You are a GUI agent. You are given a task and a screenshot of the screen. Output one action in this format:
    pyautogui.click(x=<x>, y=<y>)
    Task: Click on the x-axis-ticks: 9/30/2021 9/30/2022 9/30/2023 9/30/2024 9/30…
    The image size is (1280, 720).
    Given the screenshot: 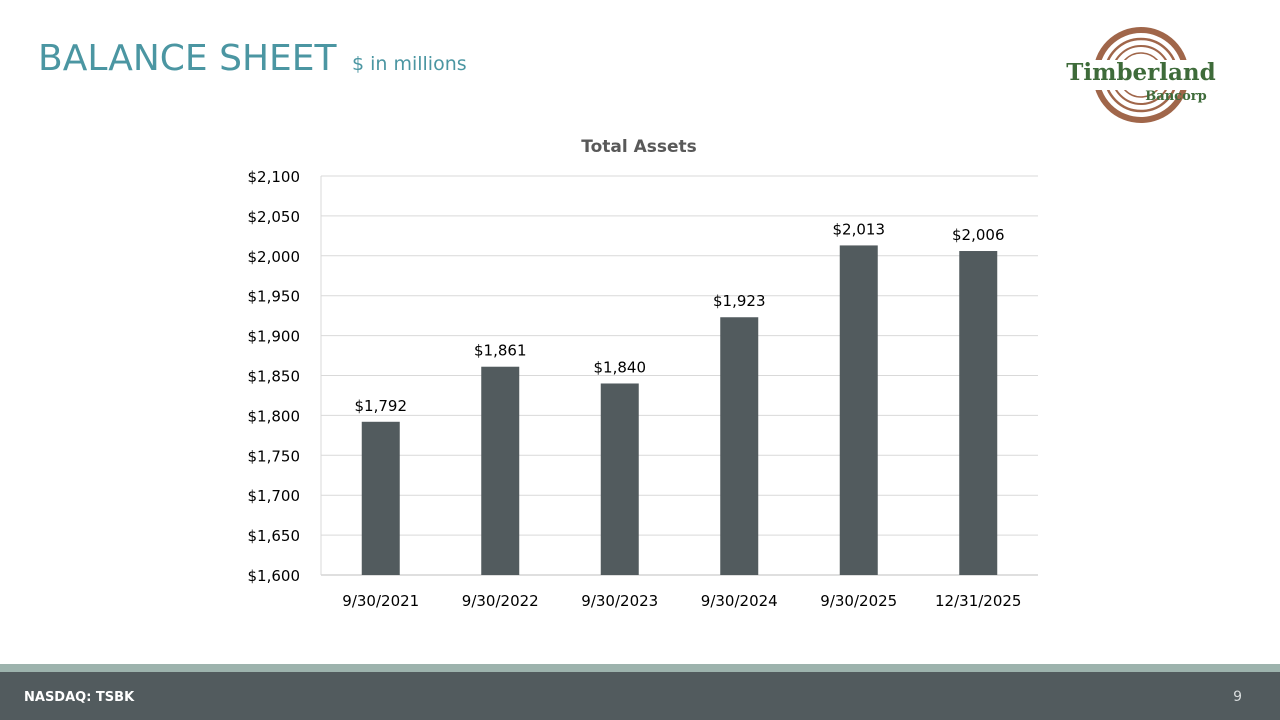 What is the action you would take?
    pyautogui.click(x=681, y=601)
    